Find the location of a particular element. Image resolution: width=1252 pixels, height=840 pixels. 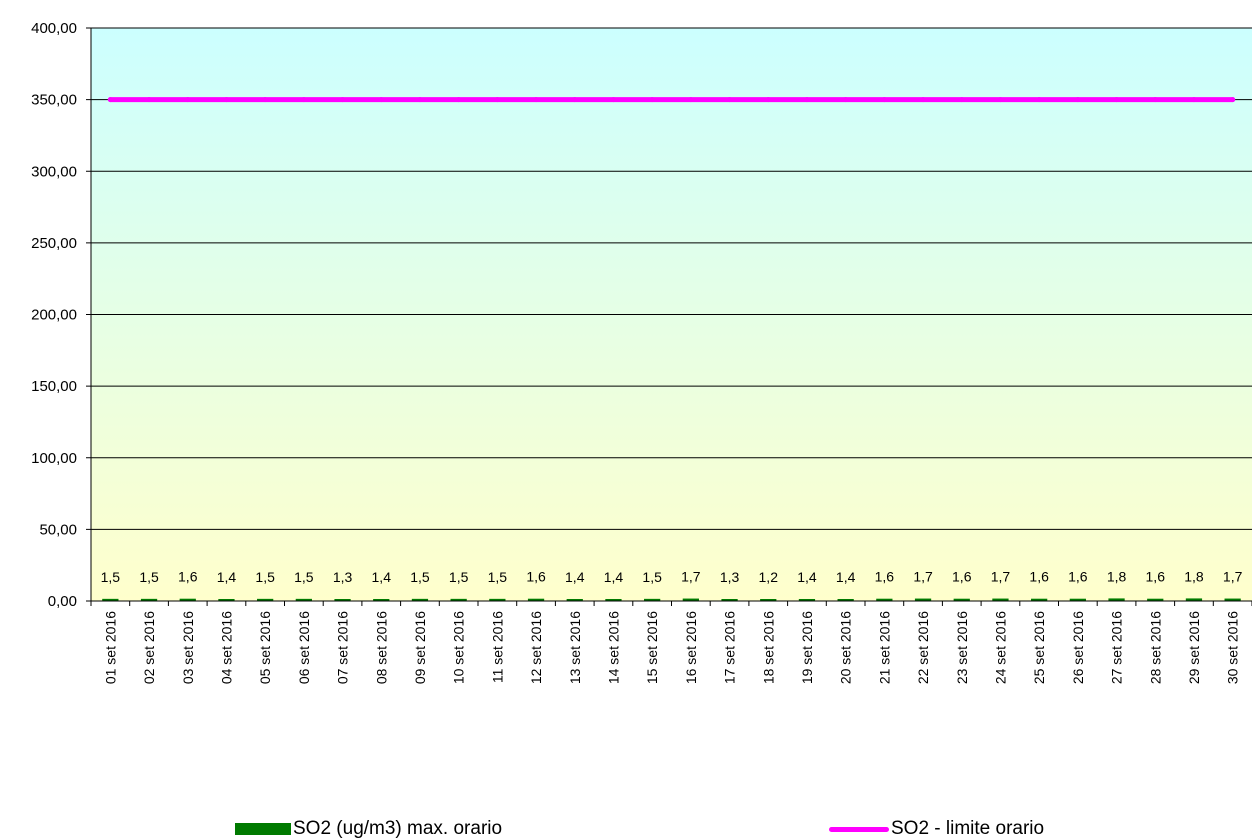

y-tick-label: 350,00 is located at coordinates (54, 100).